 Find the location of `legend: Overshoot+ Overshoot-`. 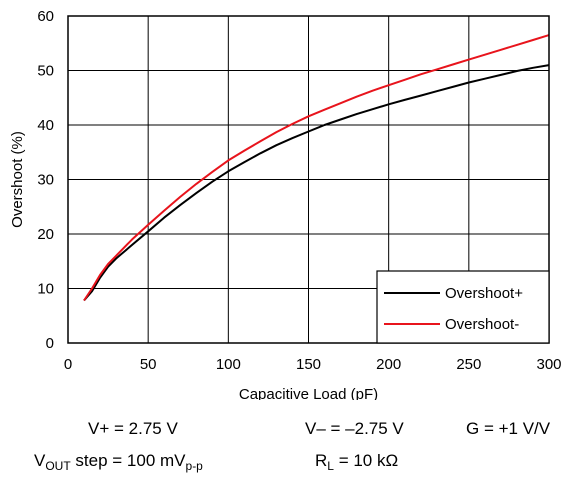

legend: Overshoot+ Overshoot- is located at coordinates (463, 307).